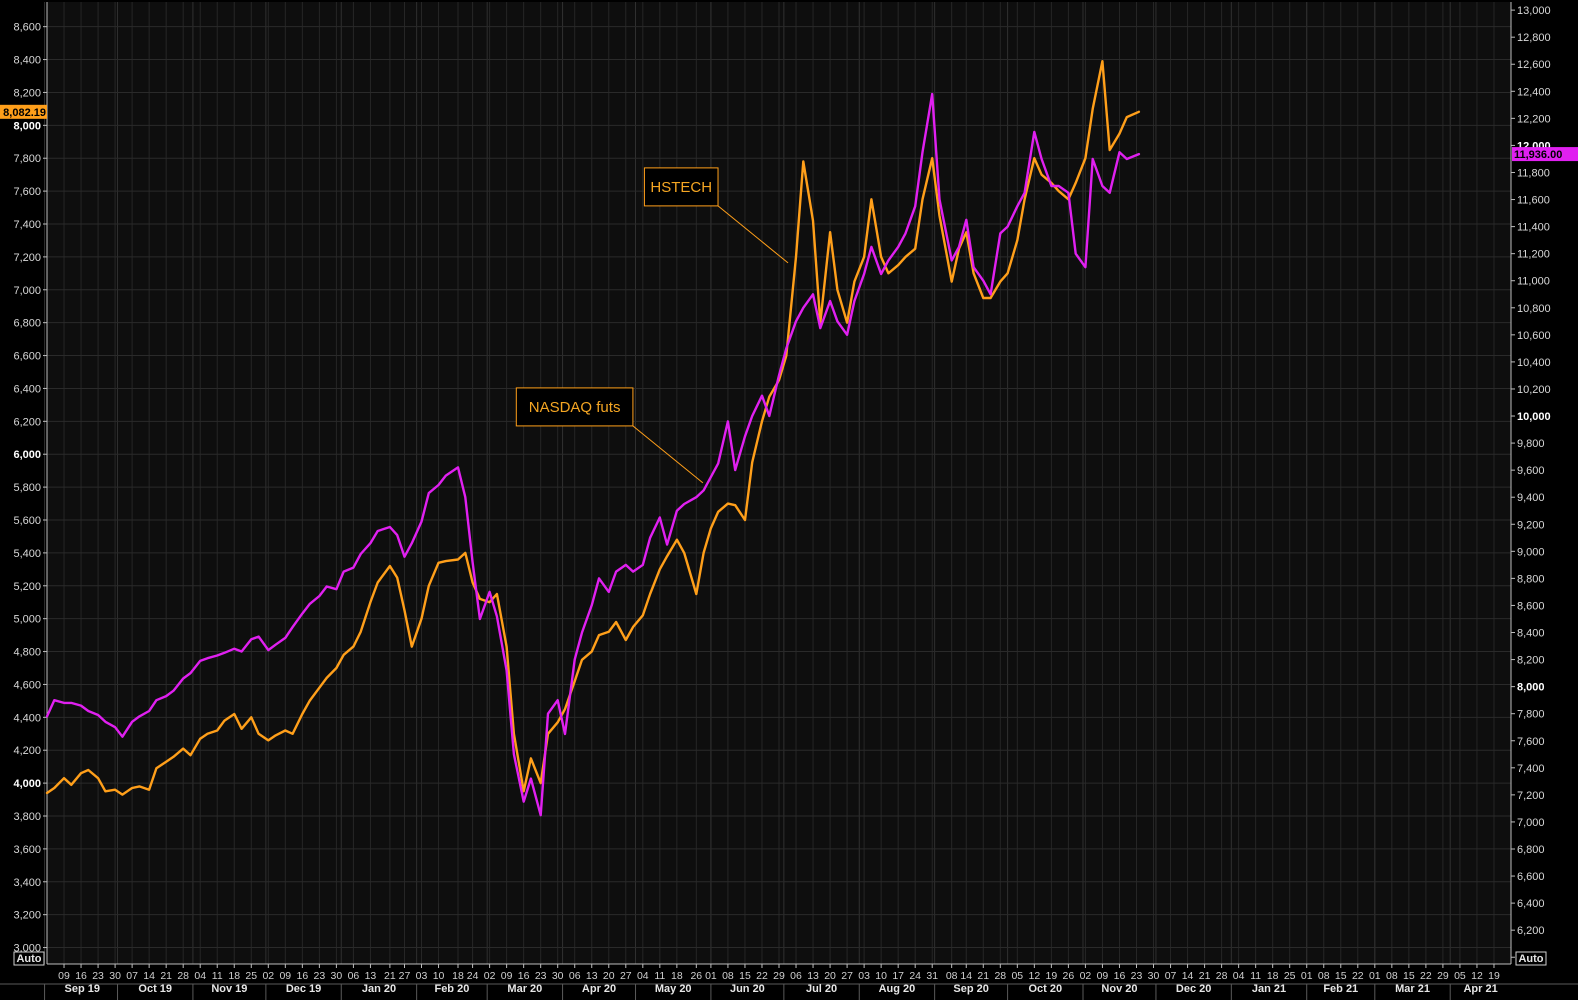 The width and height of the screenshot is (1578, 1000). I want to click on right-tick-label: 12,400, so click(1534, 92).